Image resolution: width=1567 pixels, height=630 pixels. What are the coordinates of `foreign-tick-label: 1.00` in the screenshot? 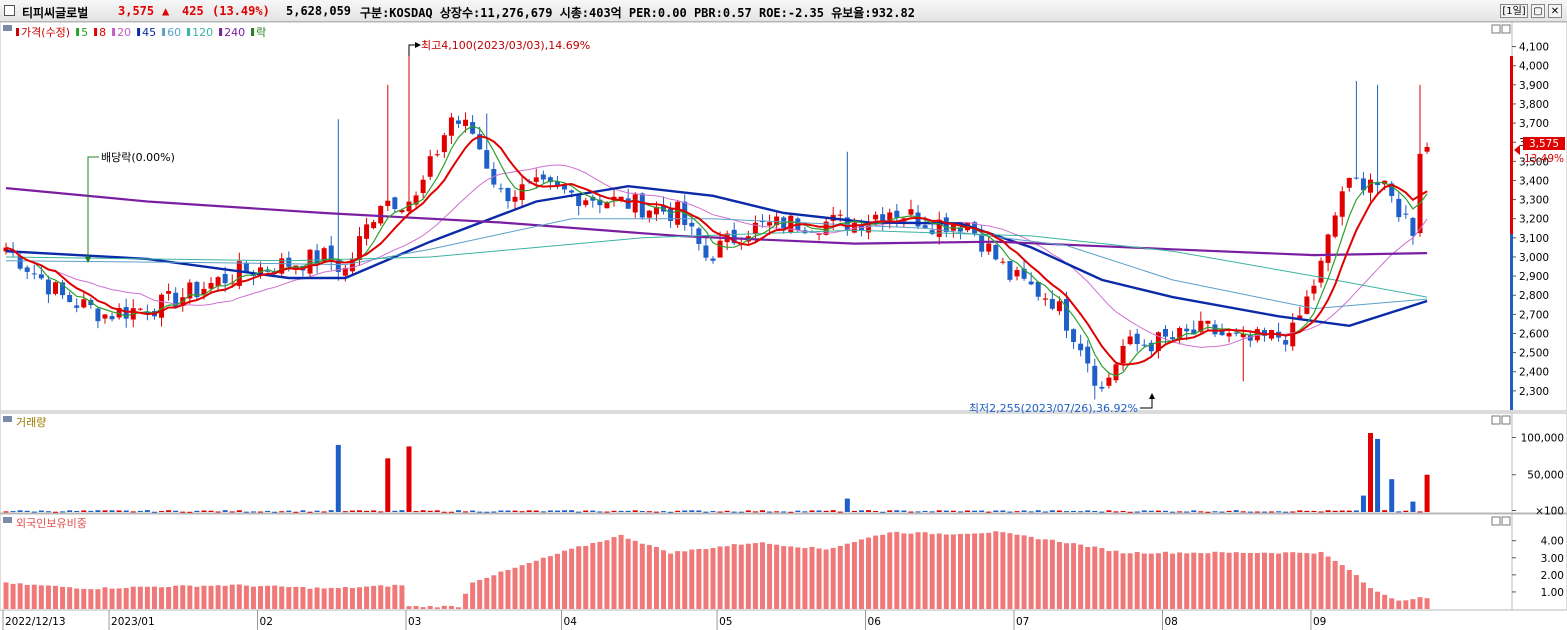 It's located at (1552, 593).